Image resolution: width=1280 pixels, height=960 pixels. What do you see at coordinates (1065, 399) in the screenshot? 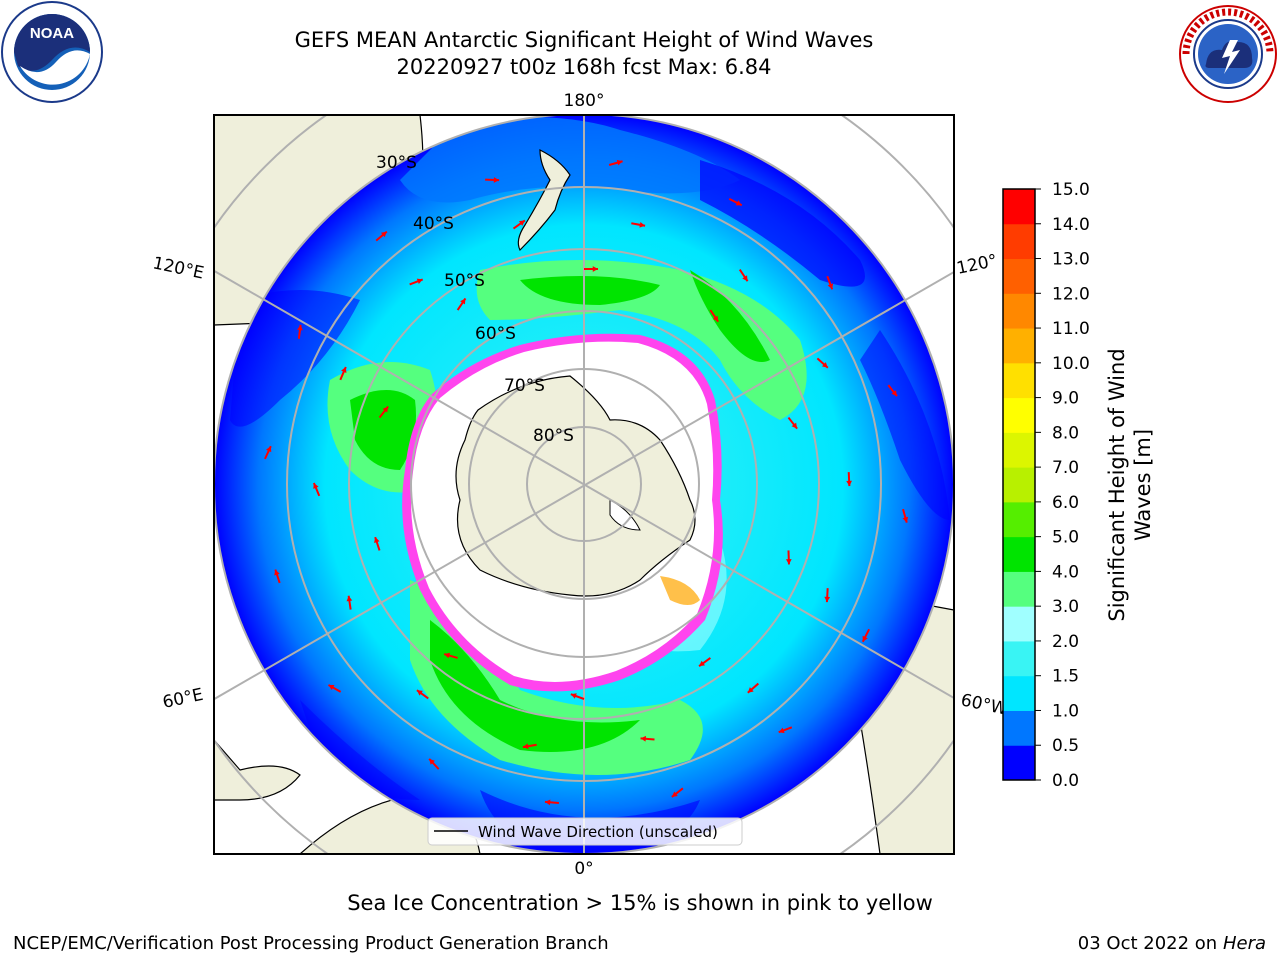
I see `colorbar-tick-label: 9.0` at bounding box center [1065, 399].